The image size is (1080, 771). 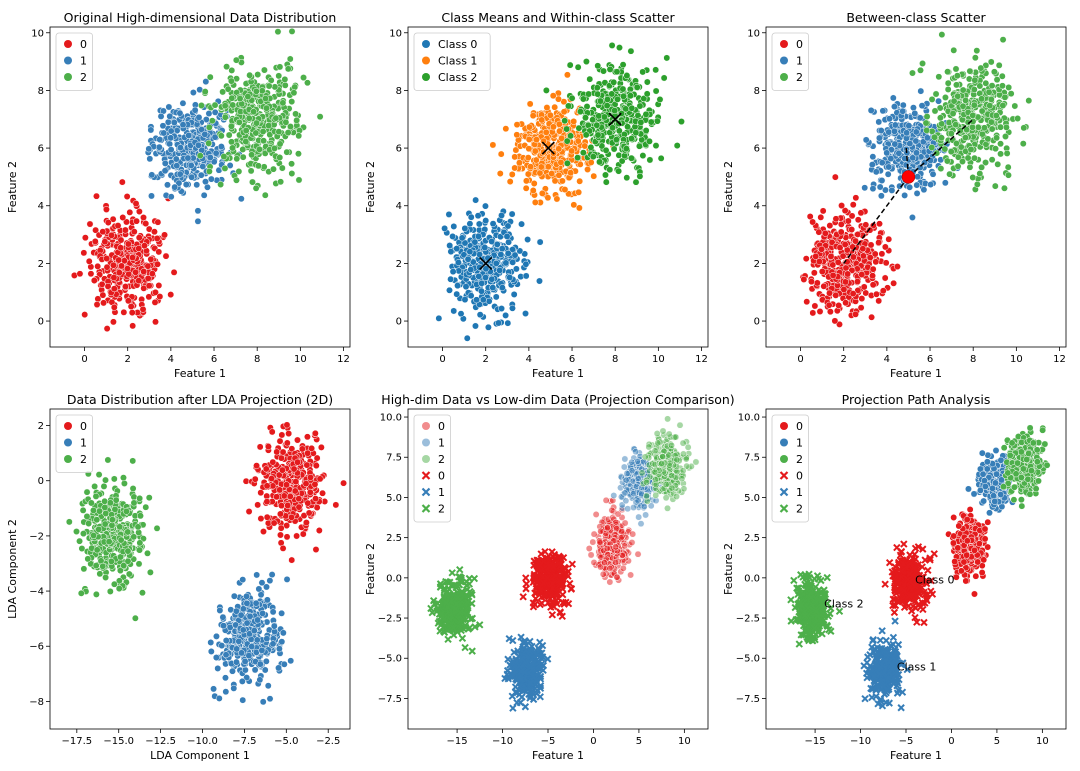 I want to click on legend-marker, so click(x=784, y=77).